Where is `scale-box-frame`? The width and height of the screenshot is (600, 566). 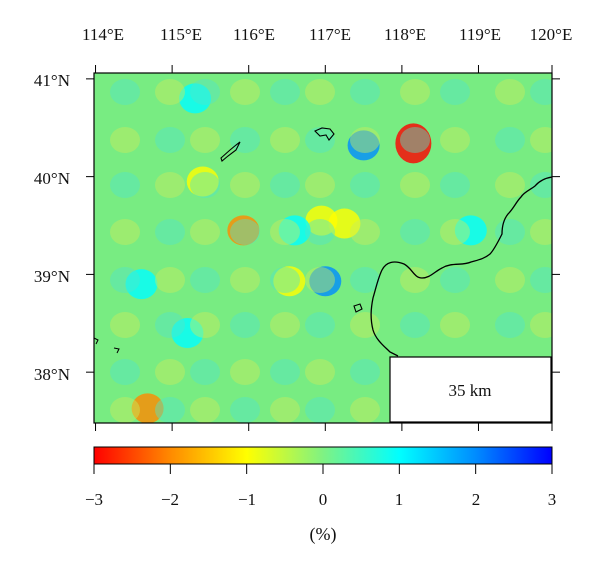
scale-box-frame is located at coordinates (470, 389).